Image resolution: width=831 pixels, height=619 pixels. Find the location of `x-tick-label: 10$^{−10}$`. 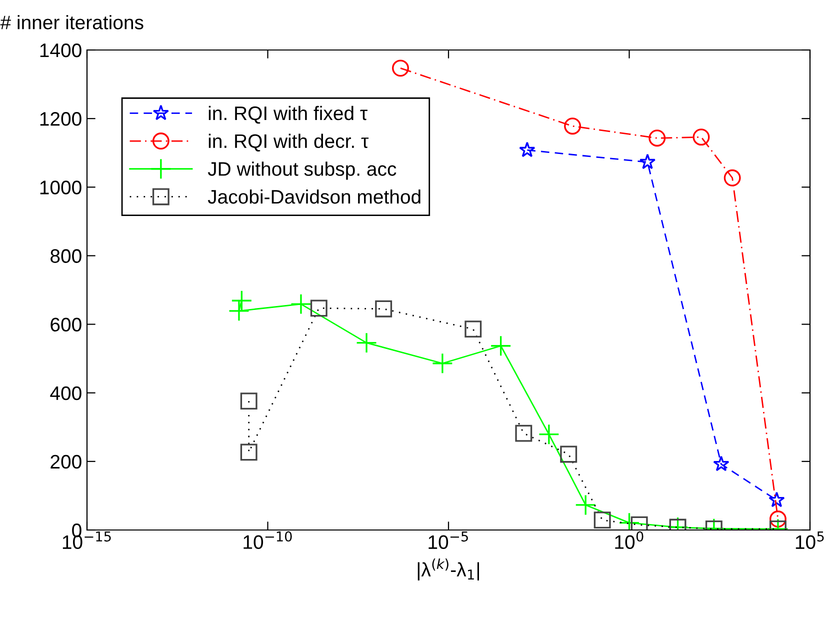

x-tick-label: 10$^{−10}$ is located at coordinates (268, 540).